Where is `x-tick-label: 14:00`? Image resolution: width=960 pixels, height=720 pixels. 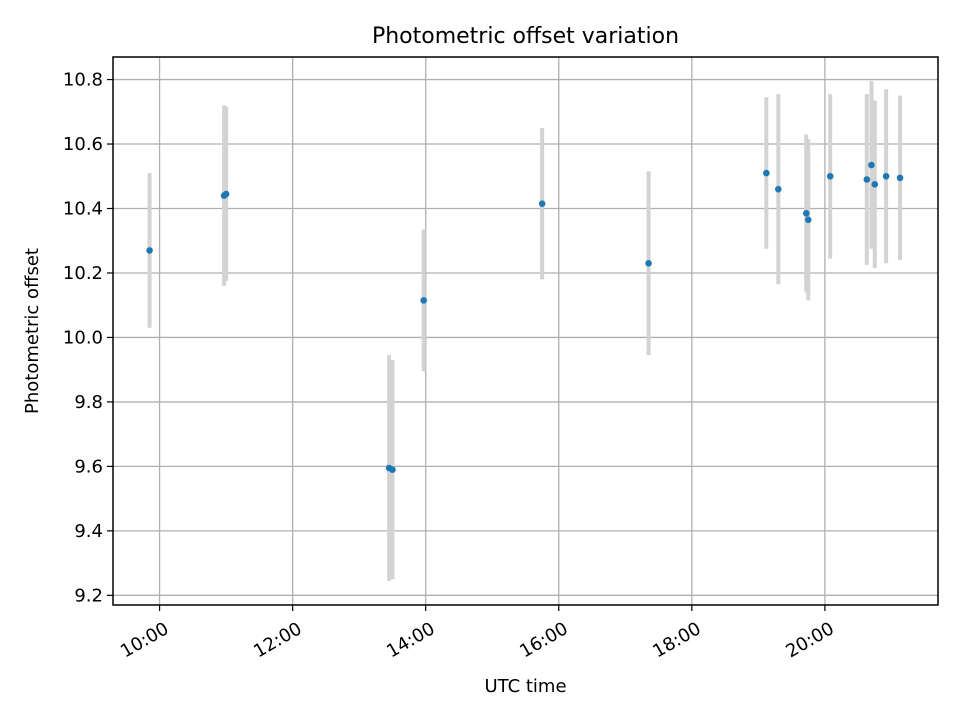 x-tick-label: 14:00 is located at coordinates (410, 640).